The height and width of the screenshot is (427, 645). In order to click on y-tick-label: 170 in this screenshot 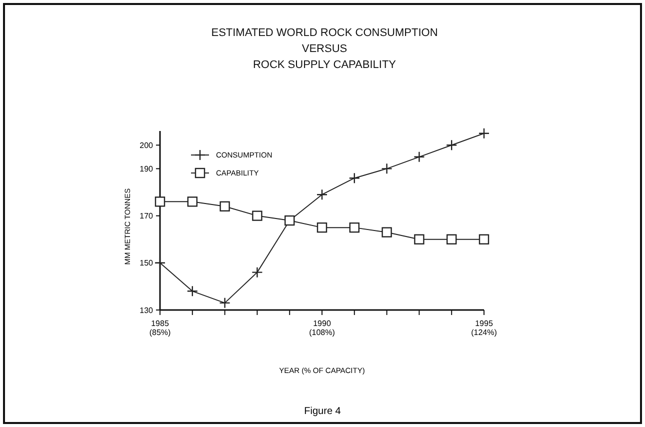, I will do `click(147, 216)`.